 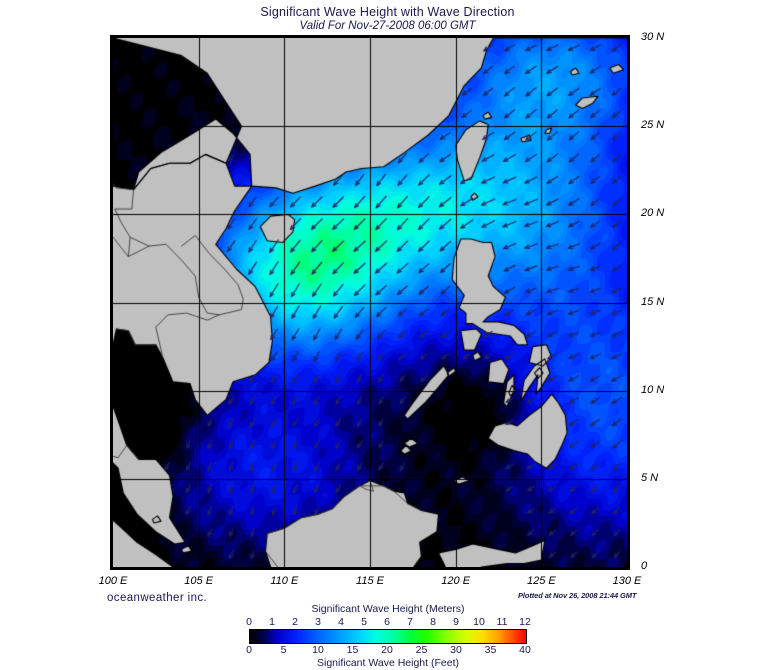 What do you see at coordinates (249, 622) in the screenshot?
I see `colorbar-tick-meters: 0` at bounding box center [249, 622].